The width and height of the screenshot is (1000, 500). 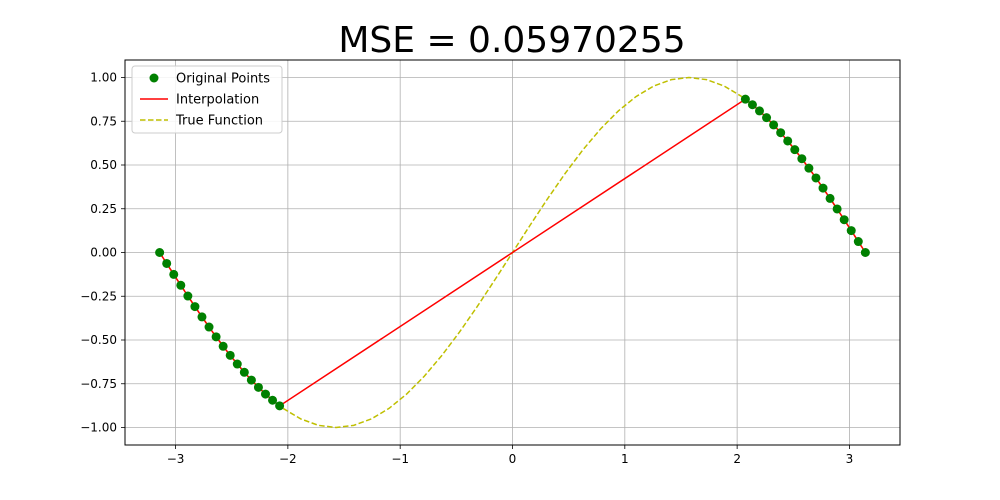 I want to click on y-tick-label: 0.75, so click(x=103, y=121).